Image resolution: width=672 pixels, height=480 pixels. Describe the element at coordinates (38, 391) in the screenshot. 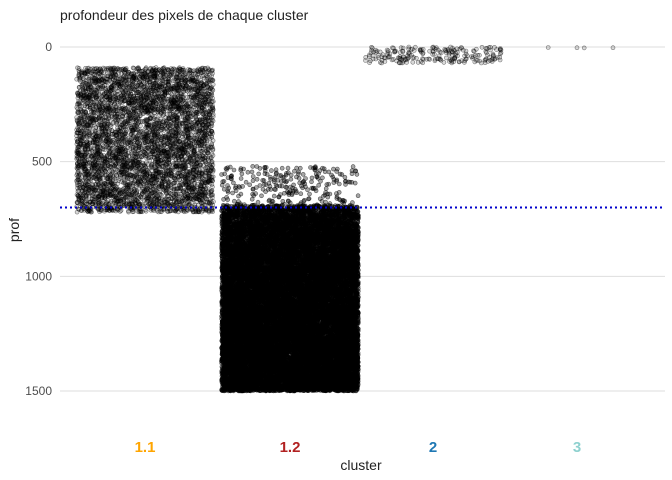

I see `y-tick-label: 1500` at that location.